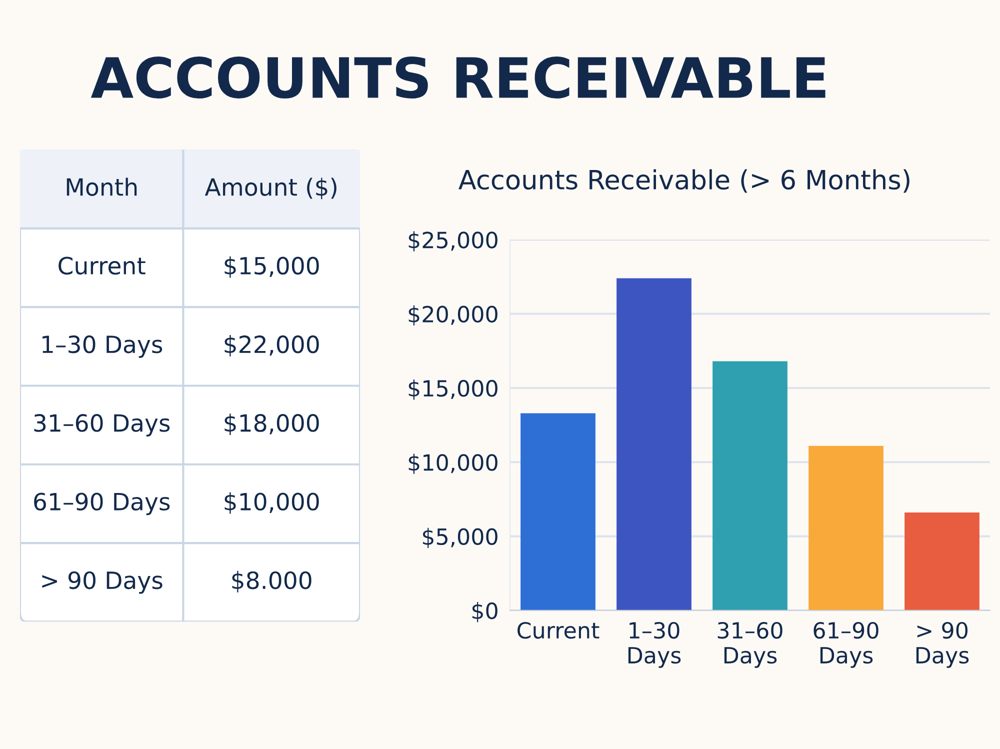  I want to click on text: Current, so click(102, 265).